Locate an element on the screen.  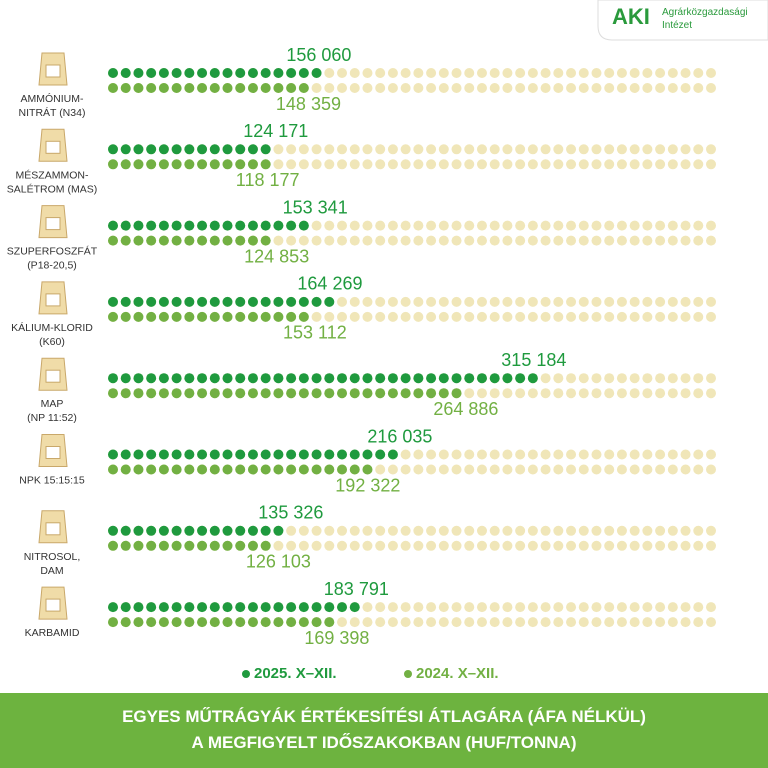
value-label: 264 886 is located at coordinates (465, 409).